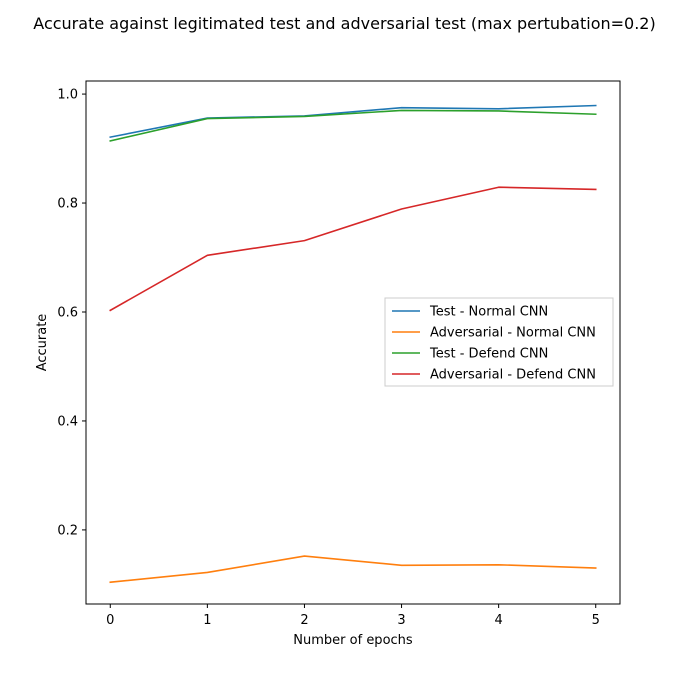 The height and width of the screenshot is (682, 689). What do you see at coordinates (67, 421) in the screenshot?
I see `y-tick-label: 0.4` at bounding box center [67, 421].